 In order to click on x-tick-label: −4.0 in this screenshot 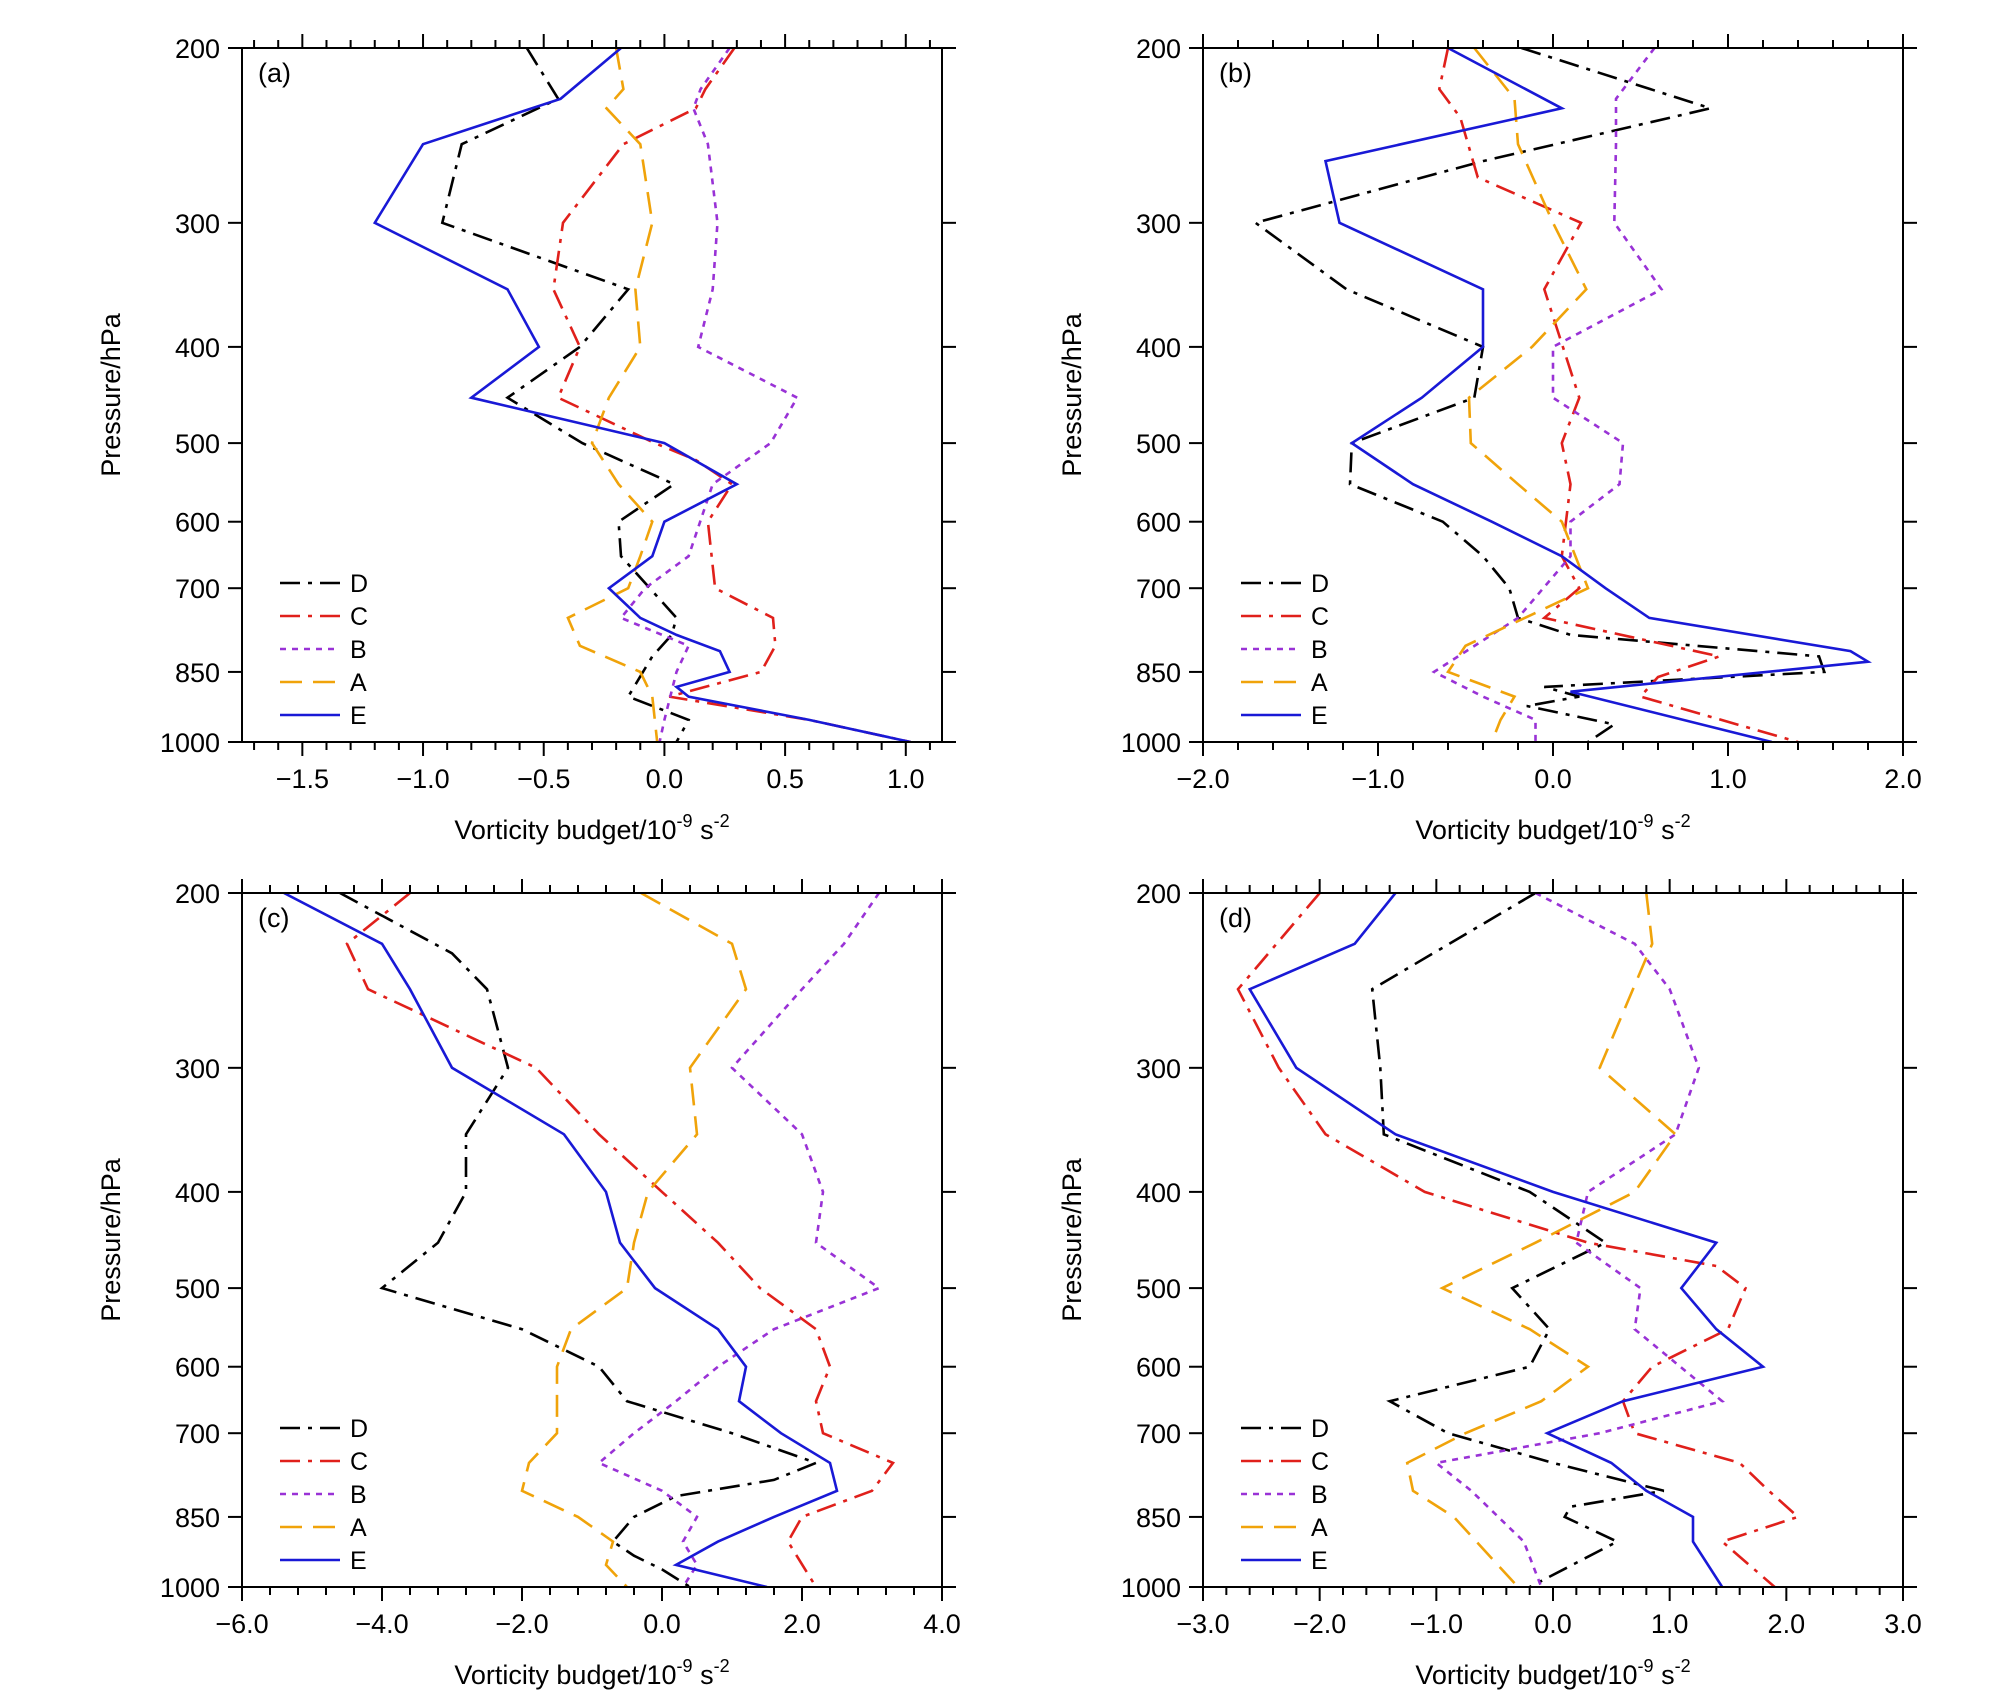, I will do `click(381, 1624)`.